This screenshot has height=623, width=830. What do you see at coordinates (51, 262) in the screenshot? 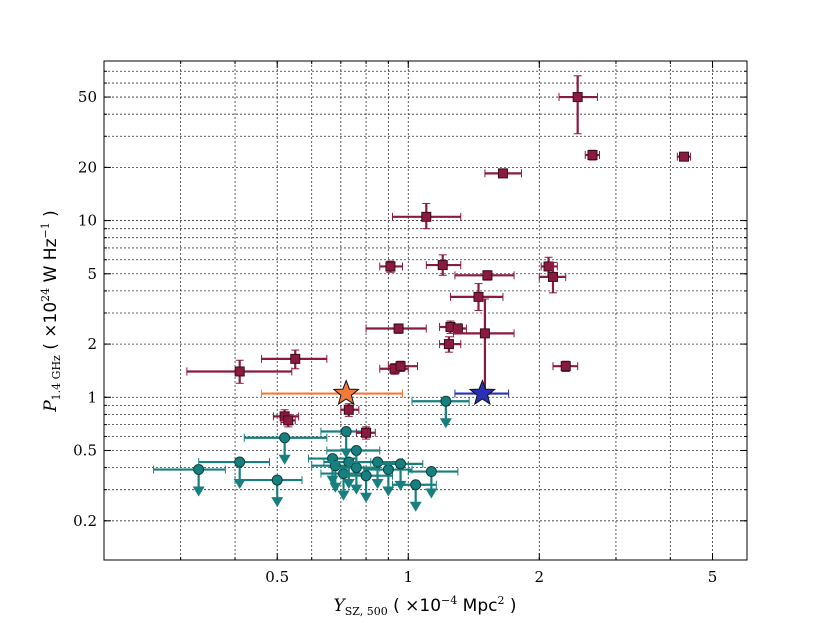
I see `y-axis-unit: W Hz` at bounding box center [51, 262].